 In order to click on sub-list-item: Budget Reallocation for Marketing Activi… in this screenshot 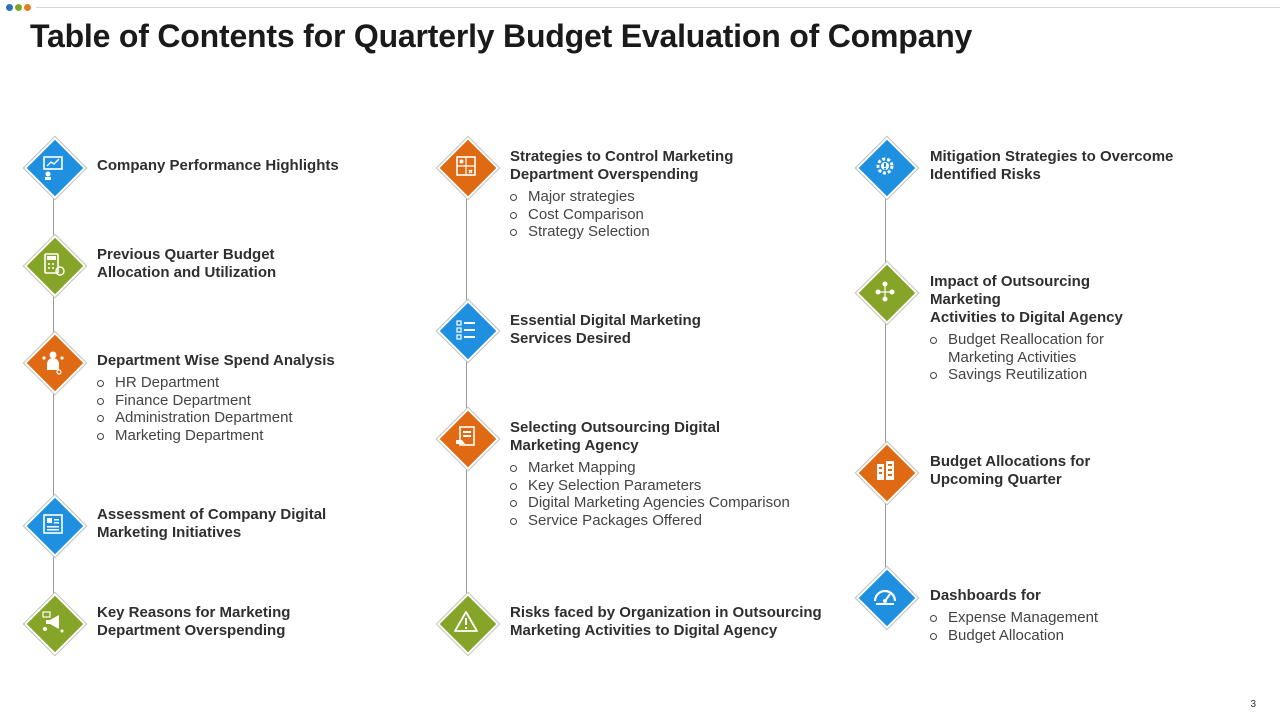, I will do `click(1030, 348)`.